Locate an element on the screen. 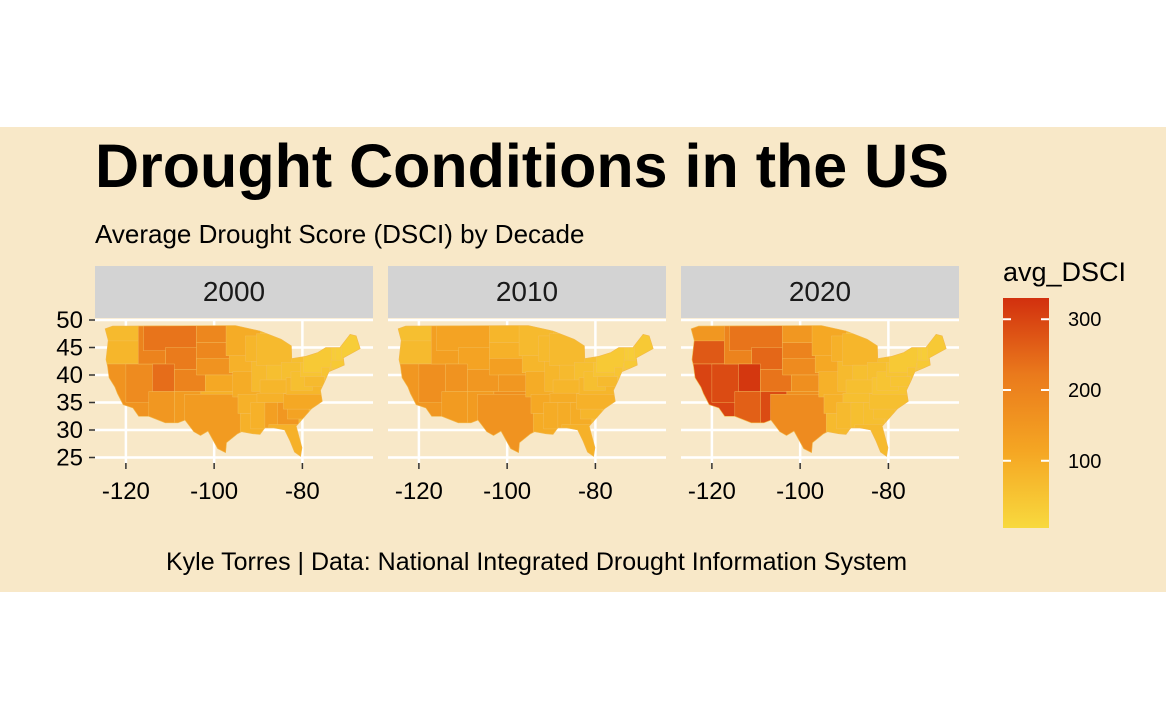  facet-strip-2010 is located at coordinates (527, 292).